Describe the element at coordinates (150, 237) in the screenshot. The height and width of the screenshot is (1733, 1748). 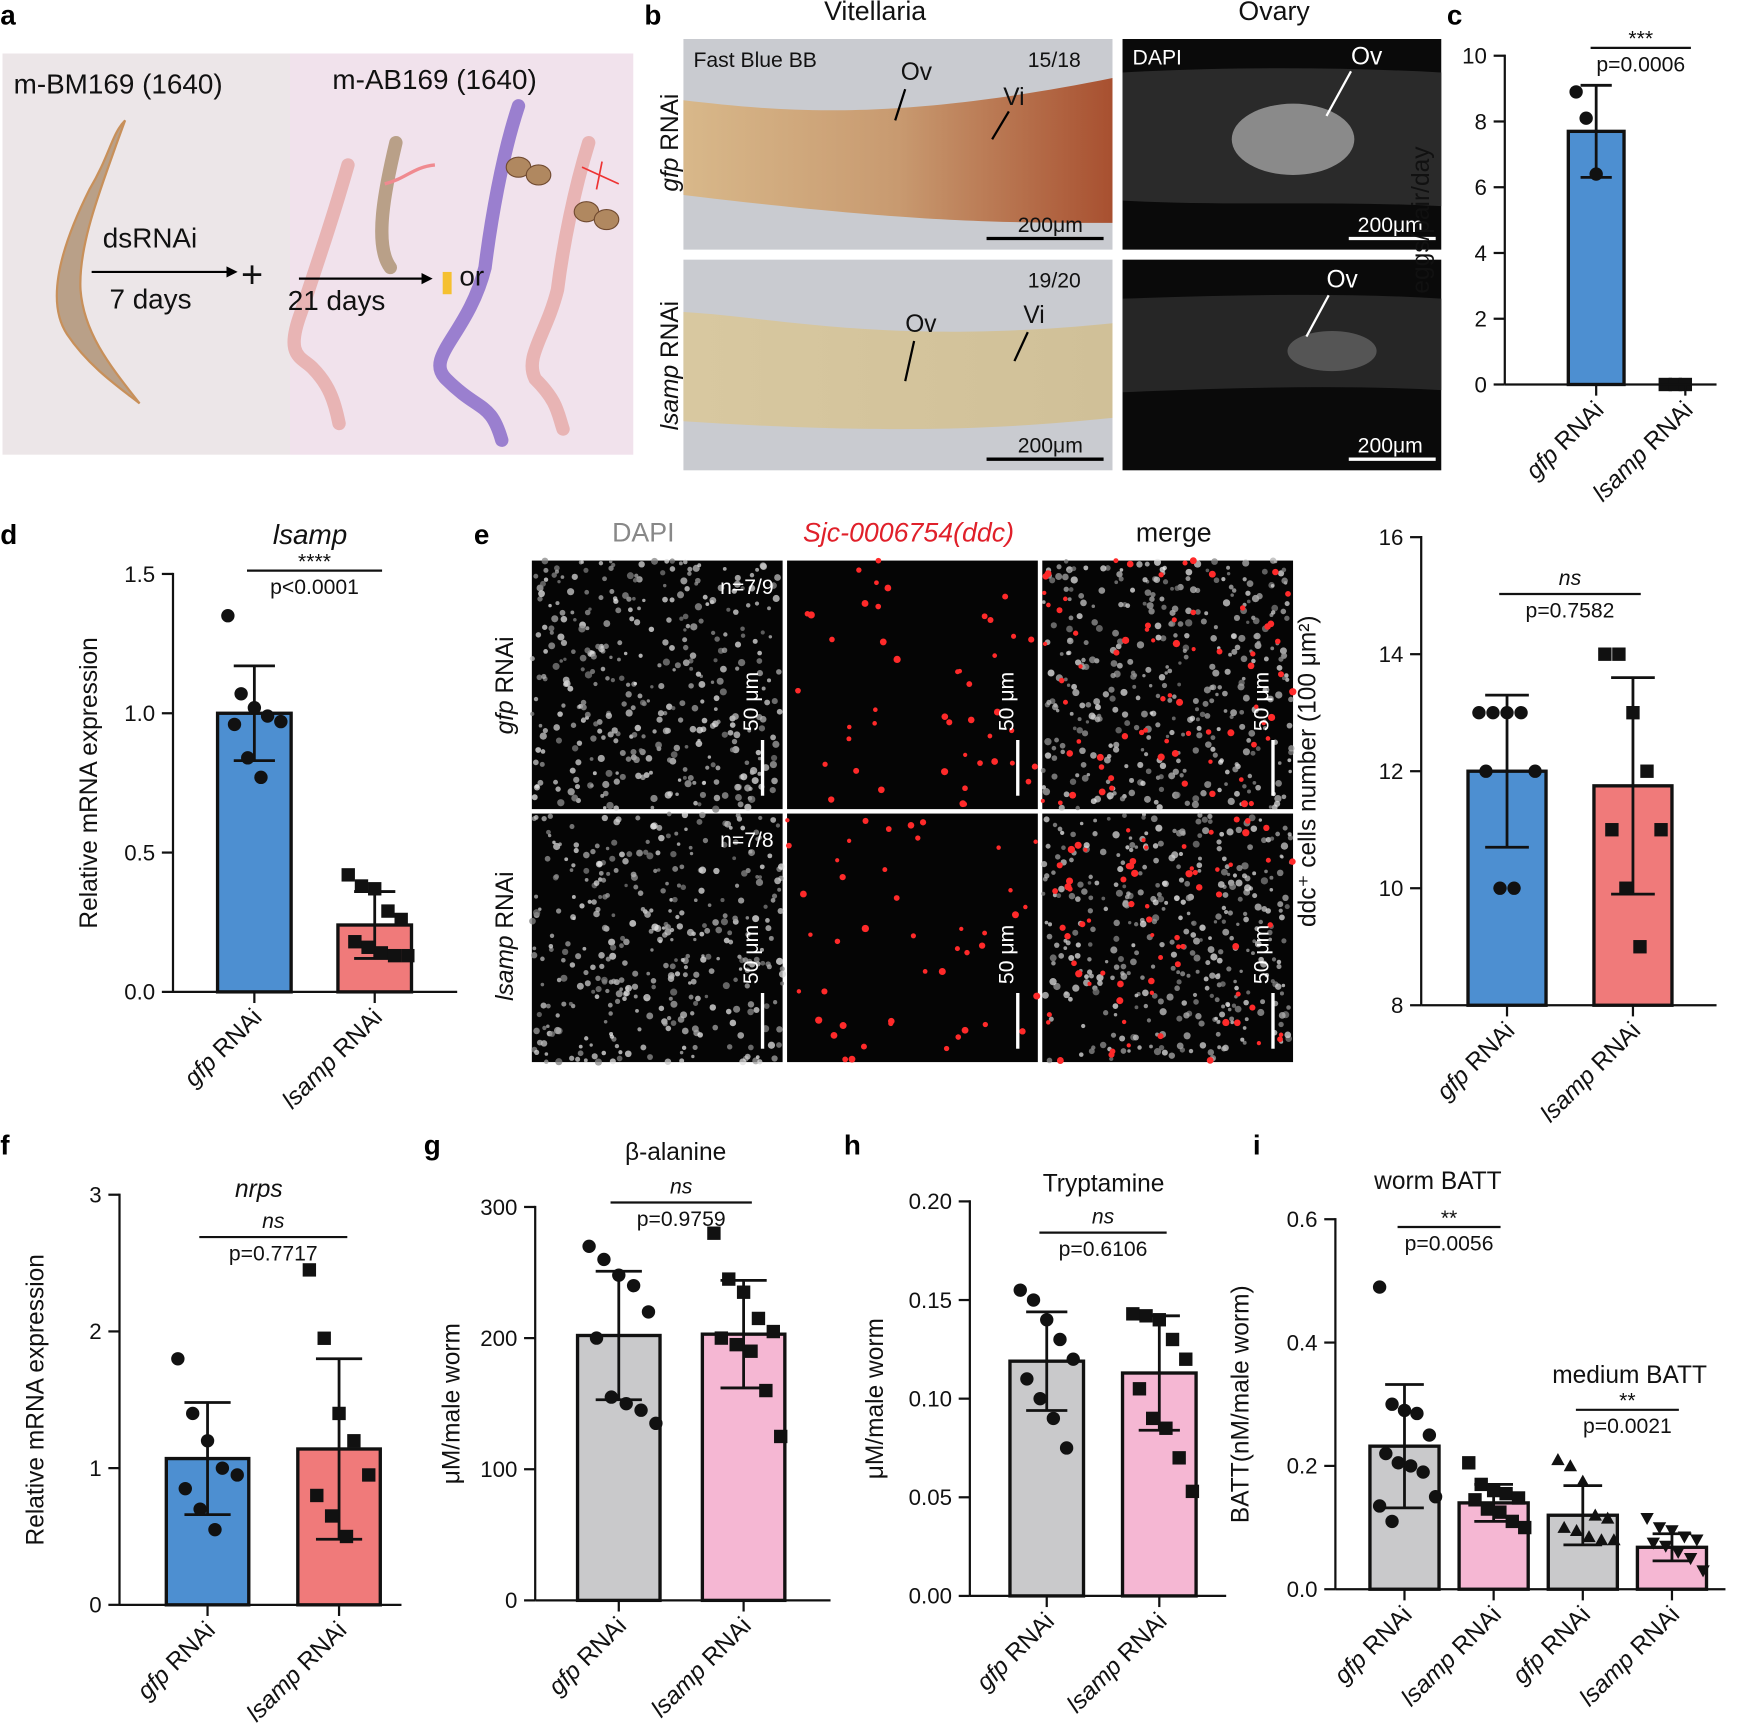
I see `treatment-label: dsRNAi` at that location.